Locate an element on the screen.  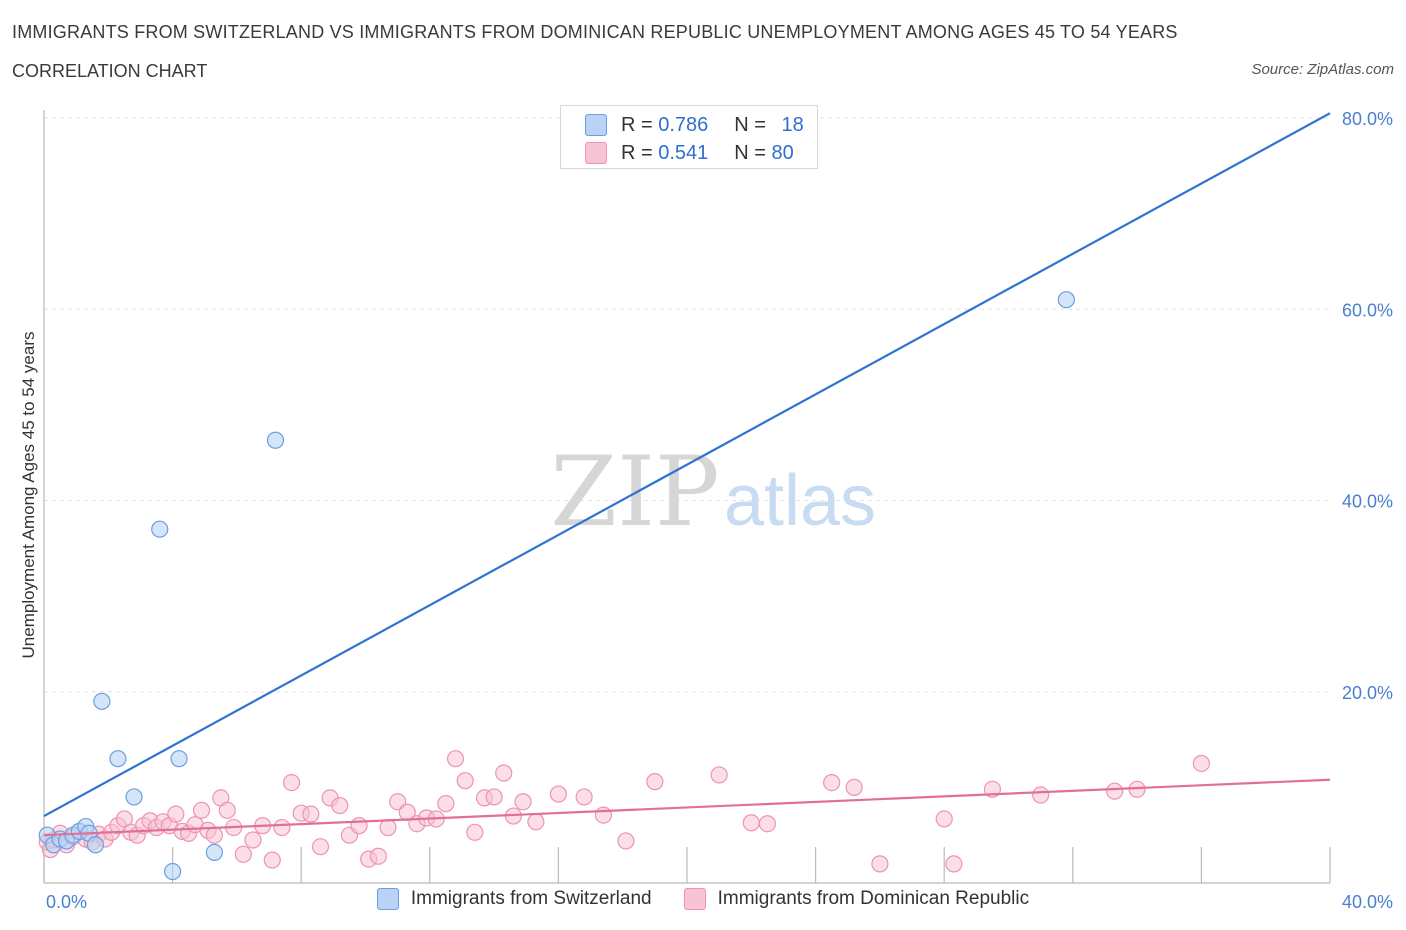
correlation-legend: R = 0.786 N = 18 R = 0.541 N = 80 is located at coordinates (689, 137).